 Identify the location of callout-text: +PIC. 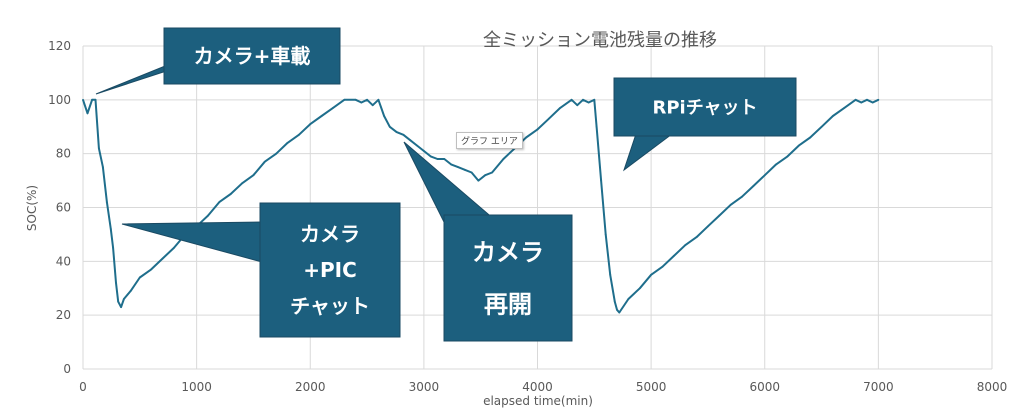
(330, 270).